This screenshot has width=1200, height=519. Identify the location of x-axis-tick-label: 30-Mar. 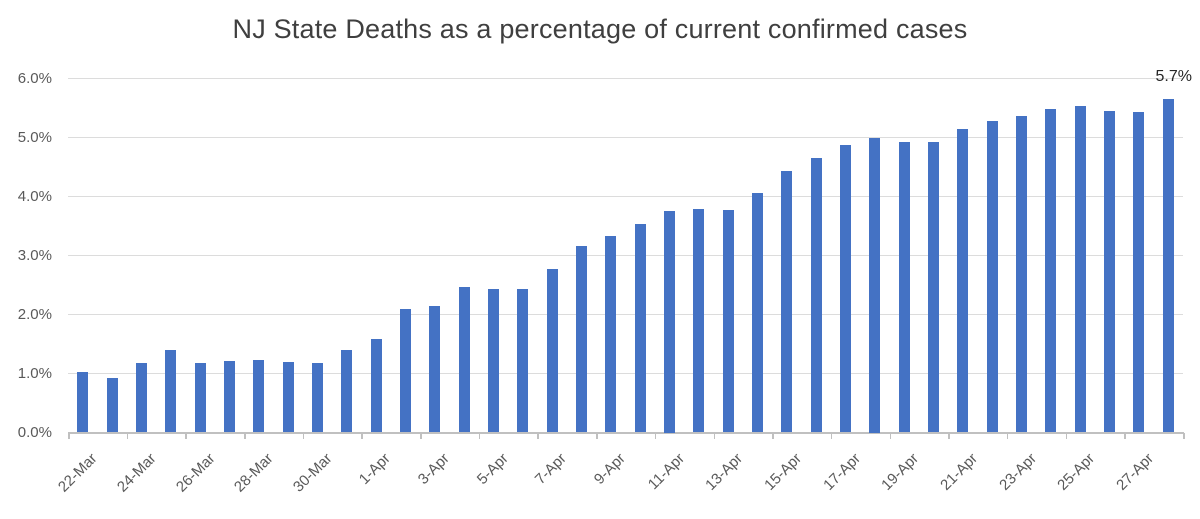
(312, 473).